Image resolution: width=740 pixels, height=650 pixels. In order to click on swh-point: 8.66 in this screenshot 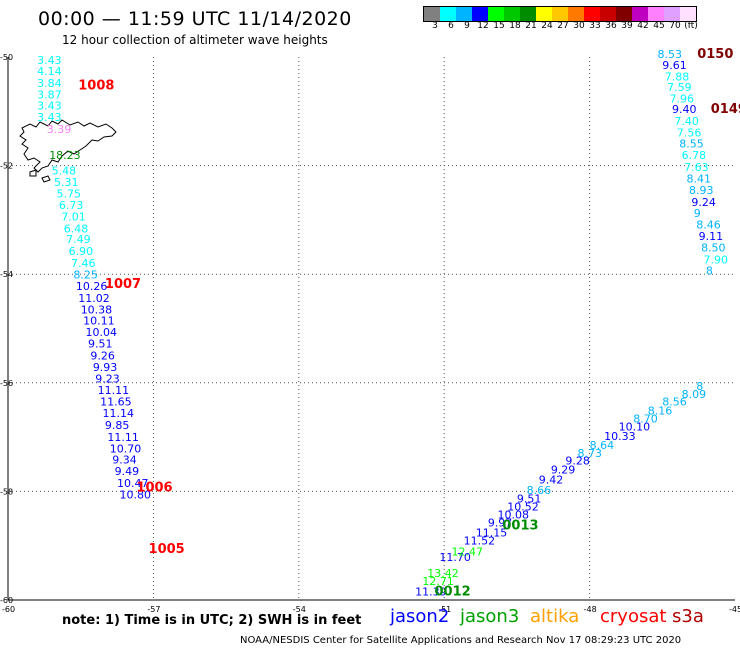, I will do `click(539, 490)`.